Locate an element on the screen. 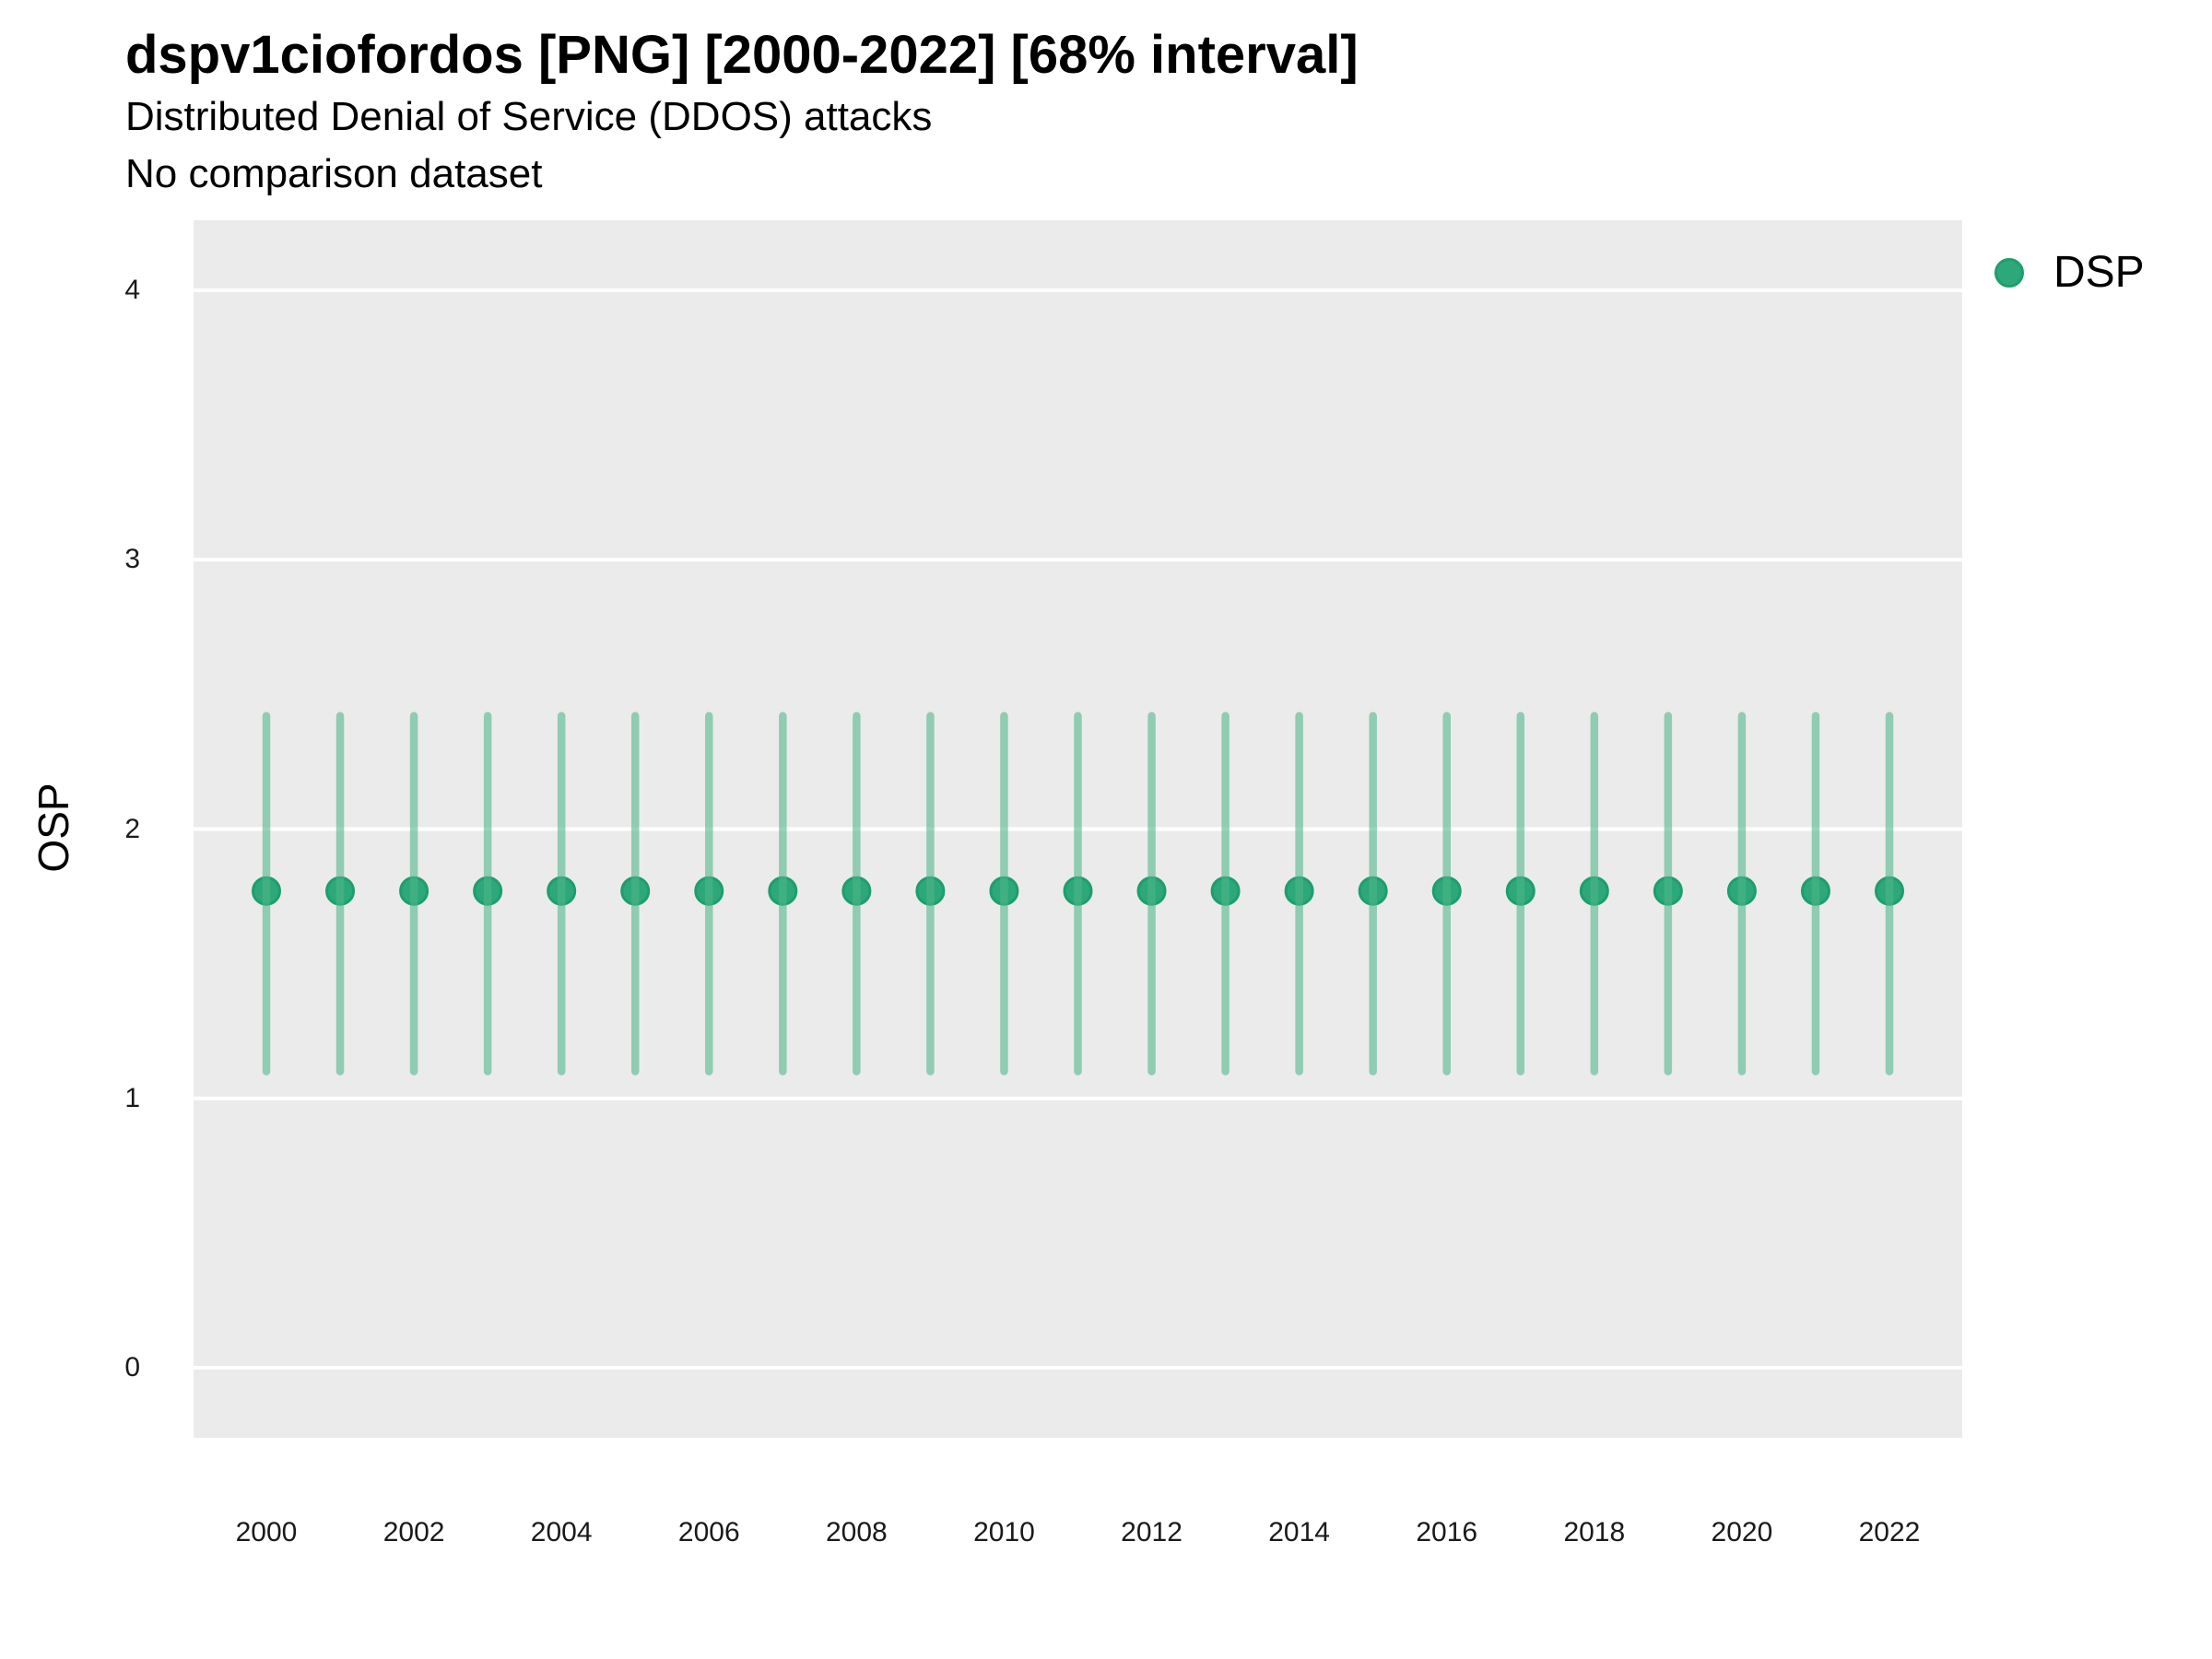 Image resolution: width=2212 pixels, height=1659 pixels. y-tick-label-2: 2 is located at coordinates (132, 828).